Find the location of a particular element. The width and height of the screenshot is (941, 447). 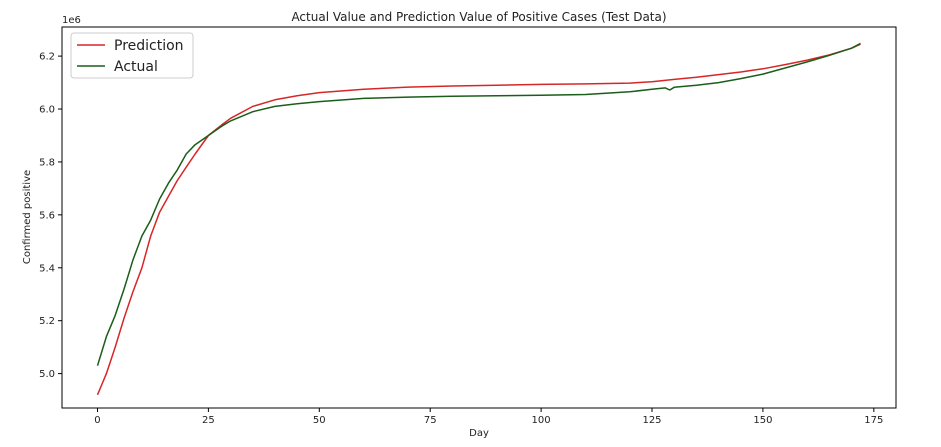

x-tick-label: 50 is located at coordinates (319, 420).